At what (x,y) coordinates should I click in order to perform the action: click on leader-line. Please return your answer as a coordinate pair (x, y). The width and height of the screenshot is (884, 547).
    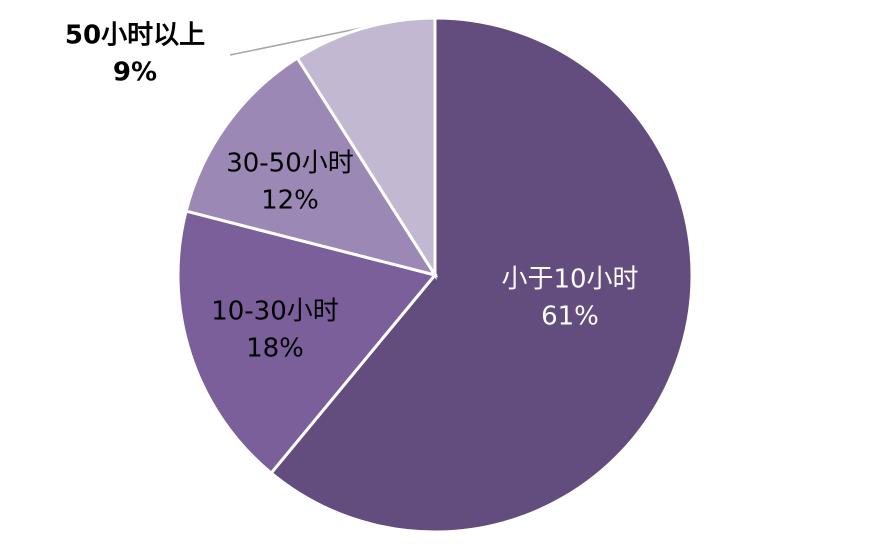
    Looking at the image, I should click on (298, 41).